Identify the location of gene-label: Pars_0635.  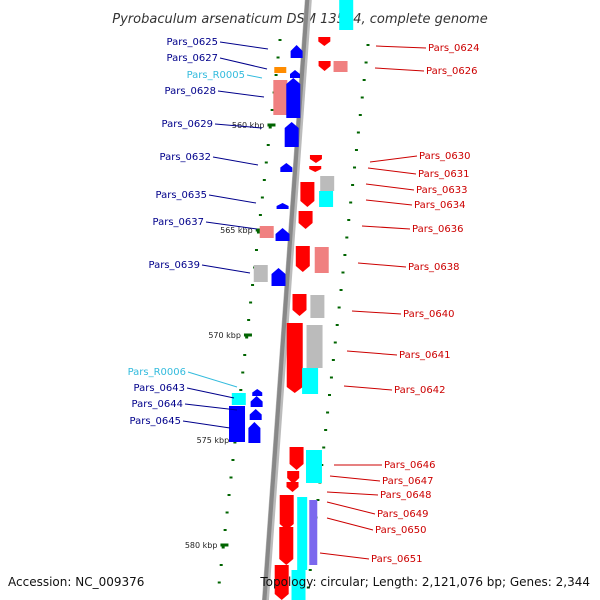
(181, 195).